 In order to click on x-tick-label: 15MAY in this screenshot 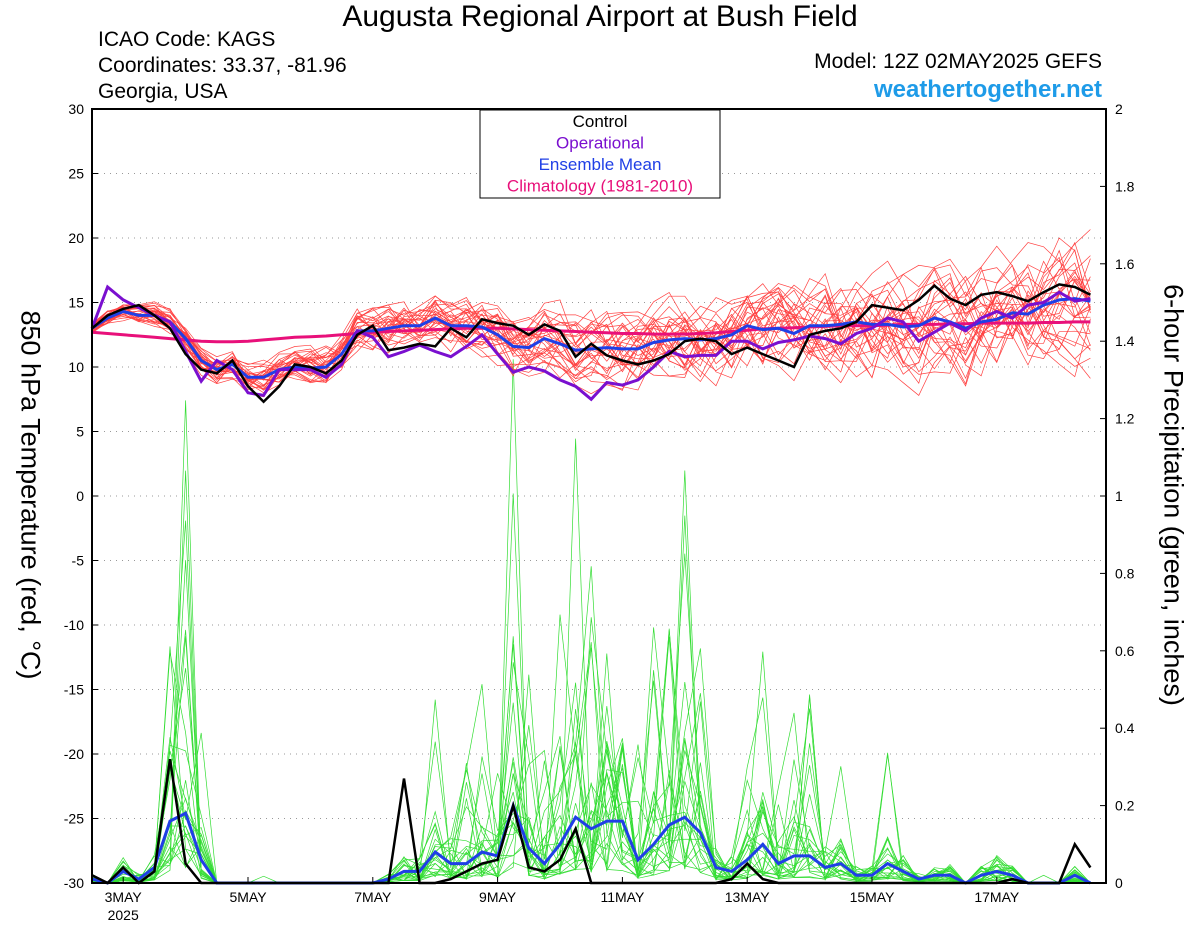, I will do `click(873, 897)`.